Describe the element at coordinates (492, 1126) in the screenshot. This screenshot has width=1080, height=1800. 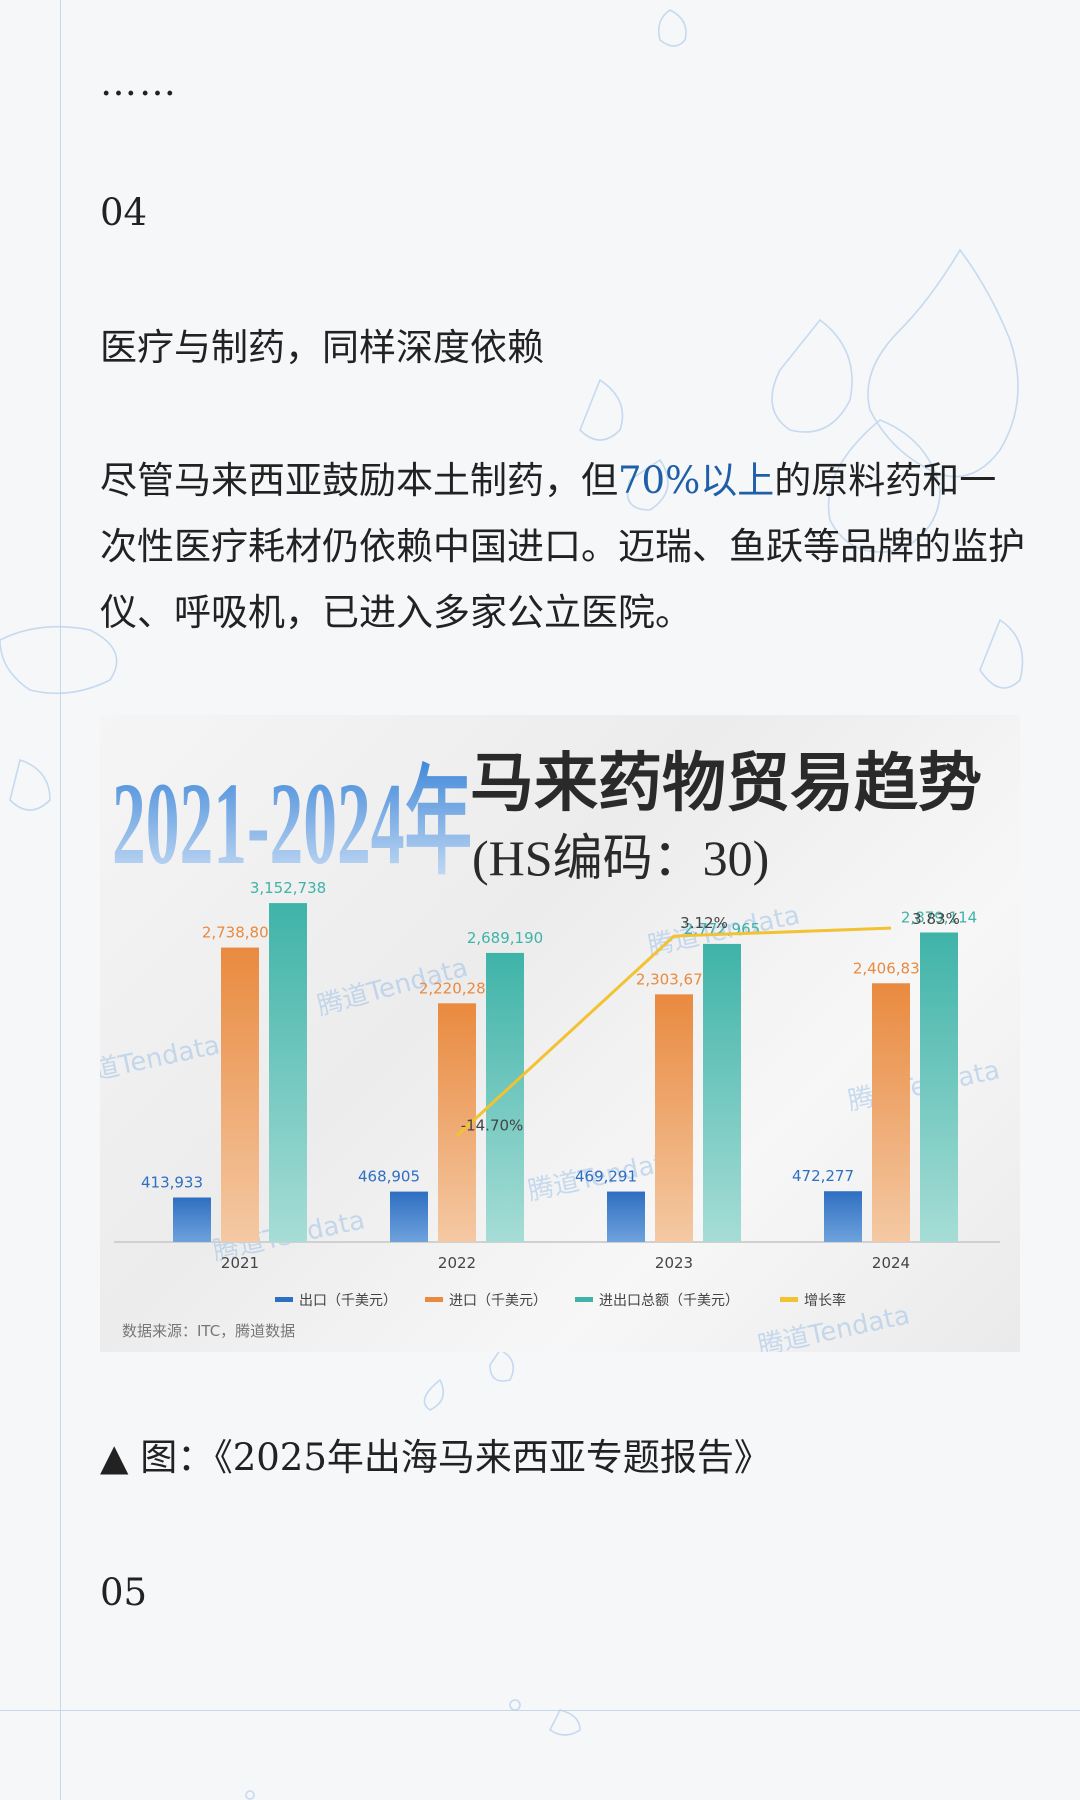
I see `growth-rate-label: -14.70%` at that location.